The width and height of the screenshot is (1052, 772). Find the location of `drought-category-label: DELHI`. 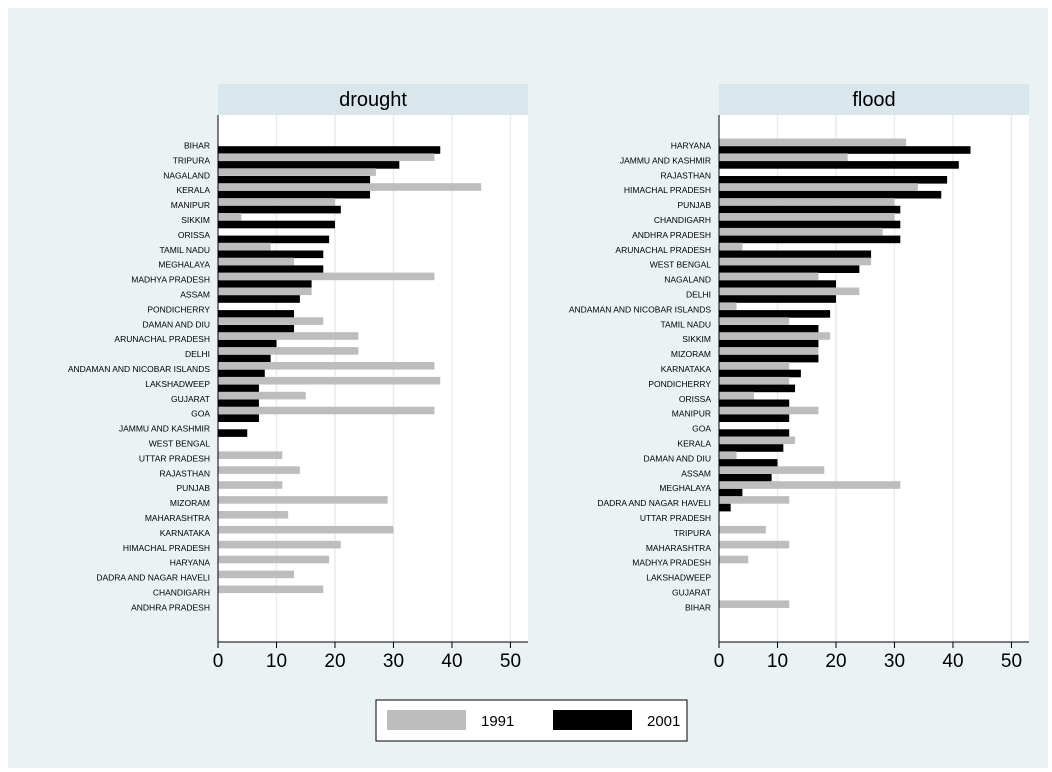

drought-category-label: DELHI is located at coordinates (197, 354).